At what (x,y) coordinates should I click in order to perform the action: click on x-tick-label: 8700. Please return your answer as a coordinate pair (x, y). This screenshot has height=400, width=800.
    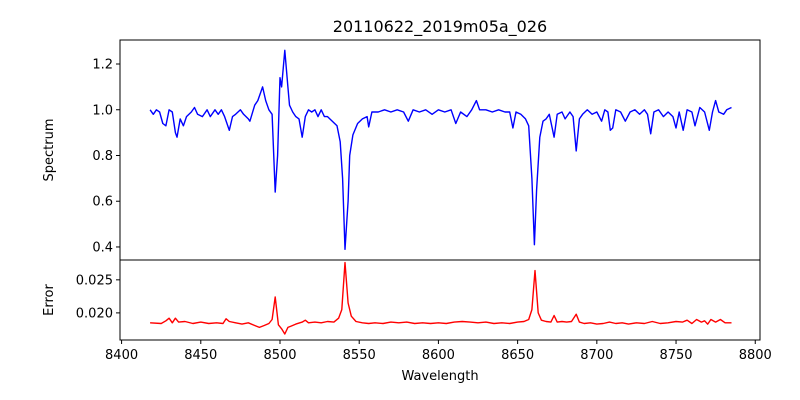
    Looking at the image, I should click on (596, 355).